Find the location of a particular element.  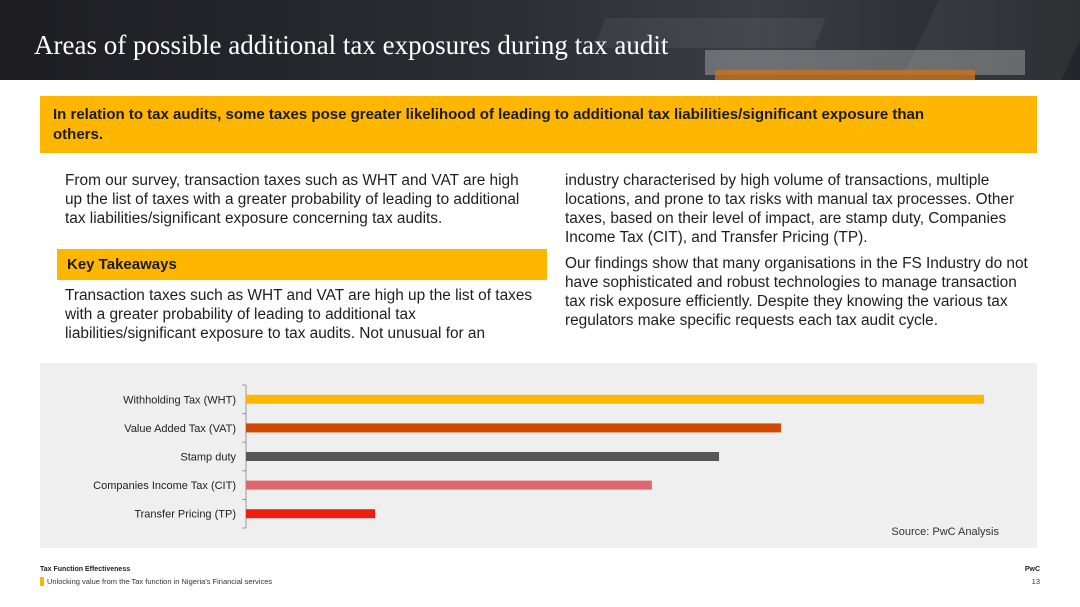

key-takeaways-bar: Key Takeaways is located at coordinates (302, 264).